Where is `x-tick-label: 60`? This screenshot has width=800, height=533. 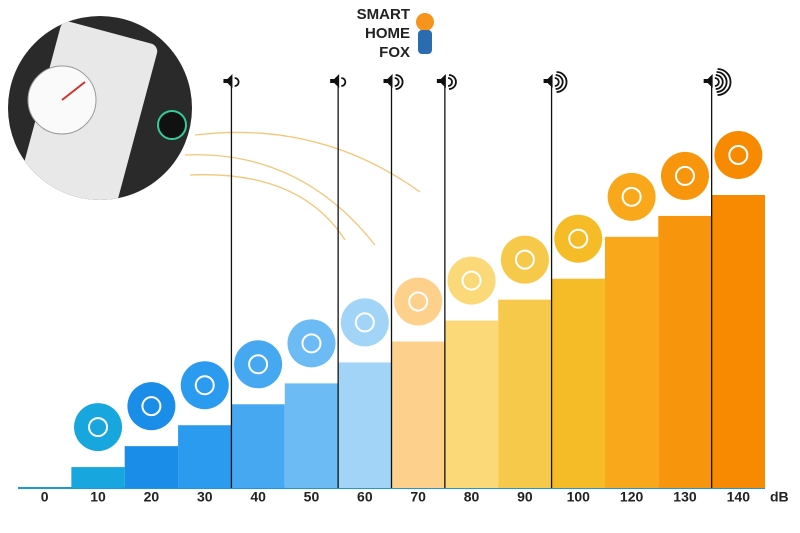 x-tick-label: 60 is located at coordinates (365, 497).